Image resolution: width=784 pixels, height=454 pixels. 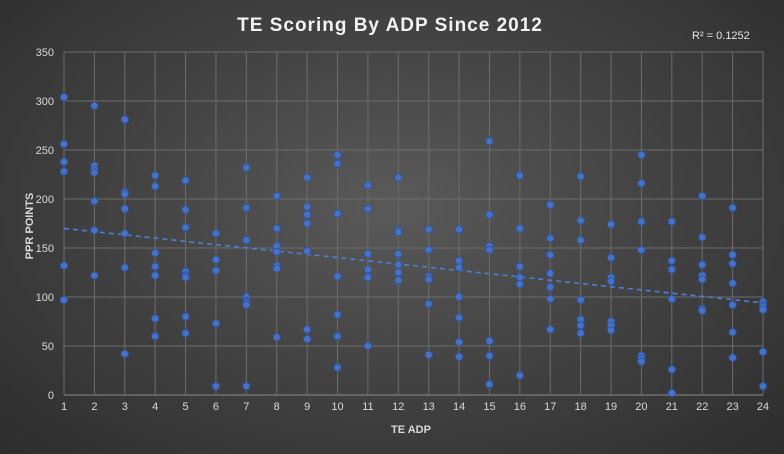 I want to click on x-tick-label: 5, so click(x=186, y=407).